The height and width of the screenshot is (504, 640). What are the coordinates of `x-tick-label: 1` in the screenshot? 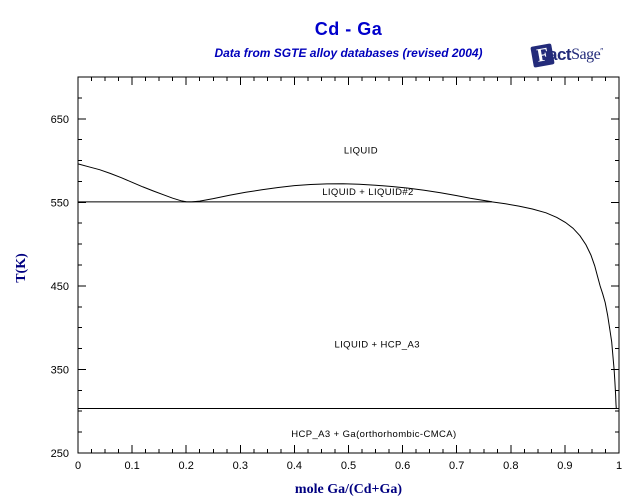 It's located at (619, 466).